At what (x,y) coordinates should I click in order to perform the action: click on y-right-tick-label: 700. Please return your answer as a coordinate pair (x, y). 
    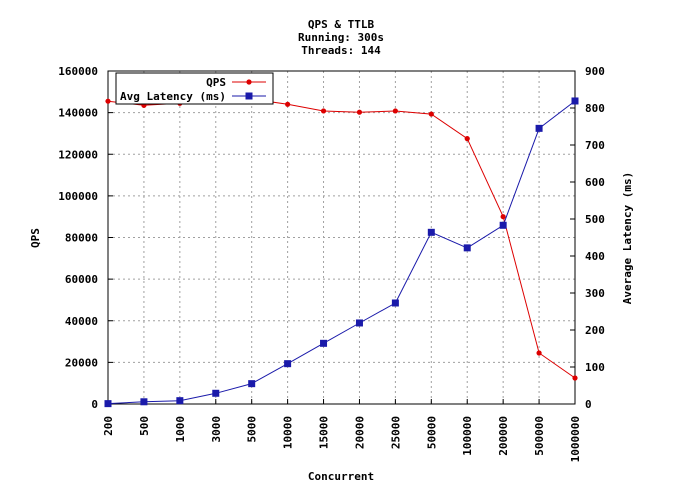
    Looking at the image, I should click on (595, 145).